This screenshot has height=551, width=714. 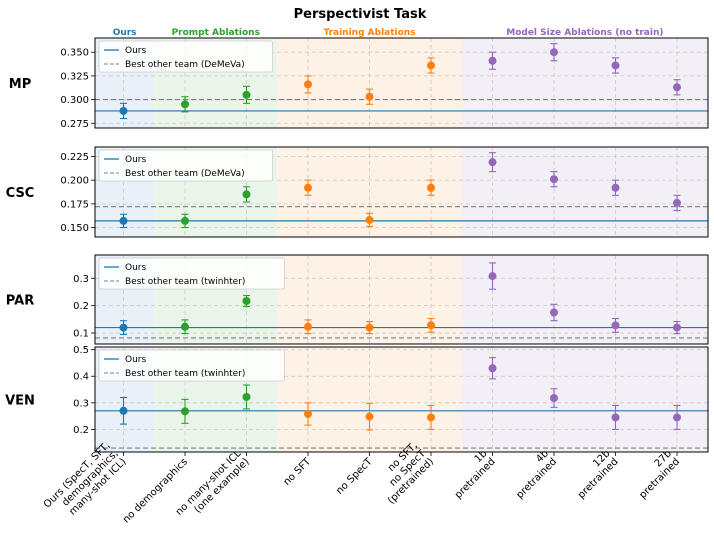 What do you see at coordinates (584, 33) in the screenshot?
I see `group-label-model-size-ablations-no-train-: Model Size Ablations (no train)` at bounding box center [584, 33].